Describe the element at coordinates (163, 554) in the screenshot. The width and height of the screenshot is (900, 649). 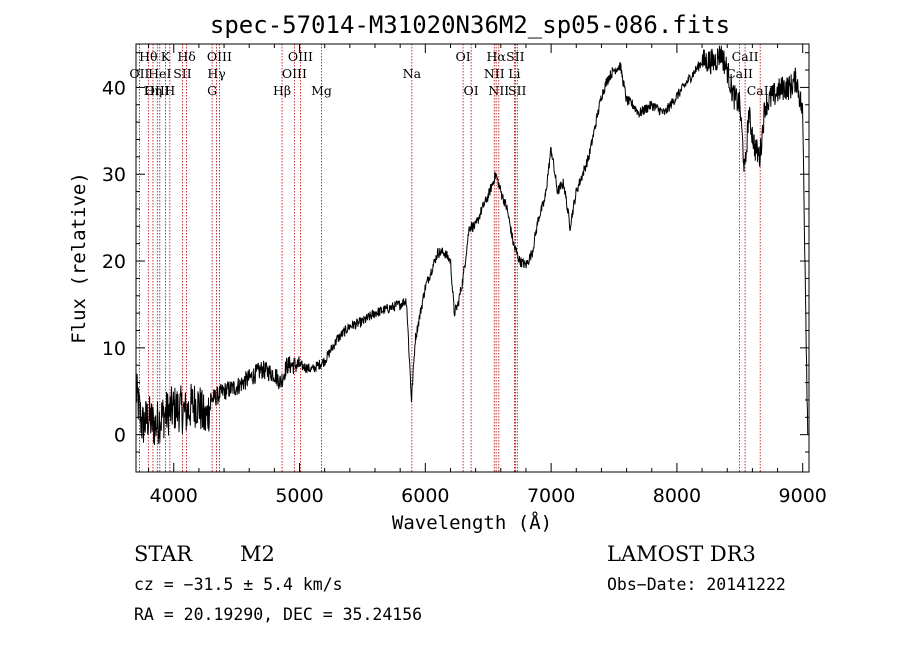
I see `object-class: STAR` at that location.